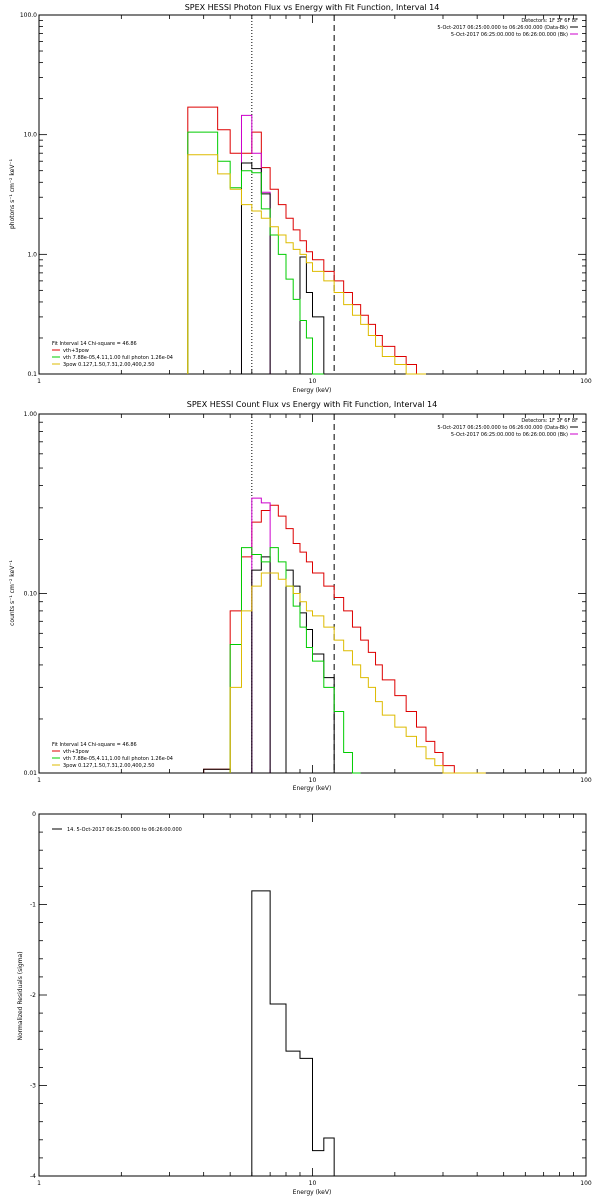 Image resolution: width=600 pixels, height=1200 pixels. Describe the element at coordinates (28, 15) in the screenshot. I see `photon-flux-y-tick-label: 100.0` at that location.